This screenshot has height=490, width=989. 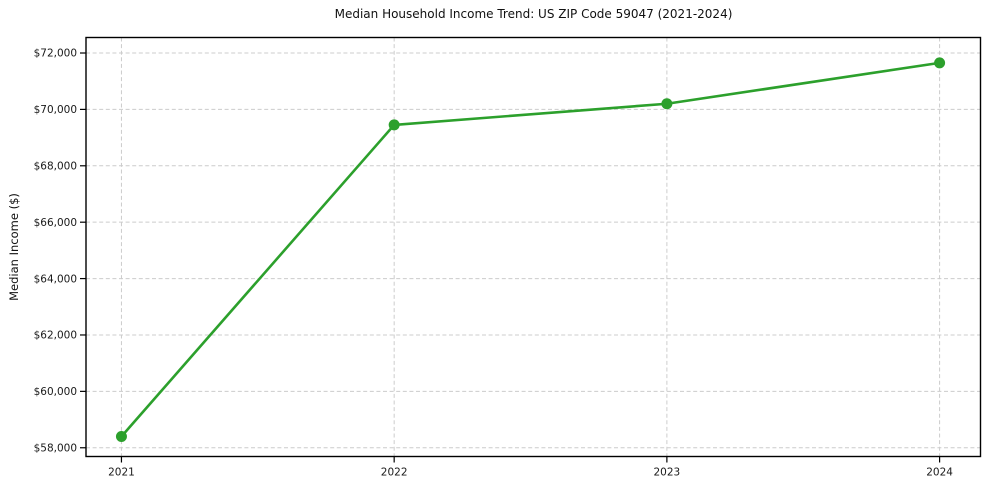 I want to click on data-point-2023, so click(x=667, y=104).